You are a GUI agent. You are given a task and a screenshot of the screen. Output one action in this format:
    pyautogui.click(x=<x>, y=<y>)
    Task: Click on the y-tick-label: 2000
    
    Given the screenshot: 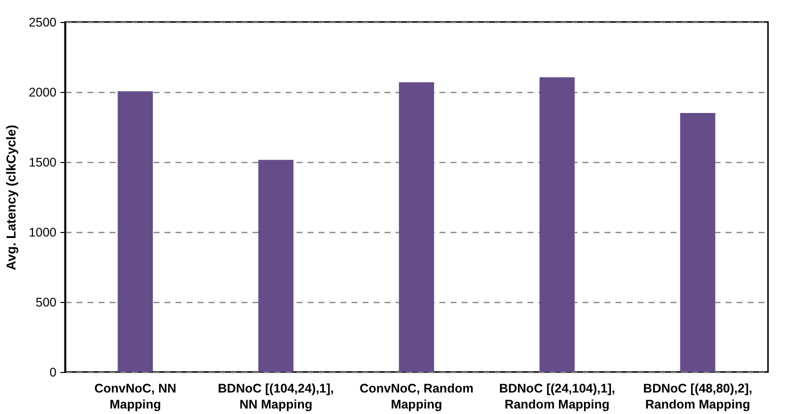 What is the action you would take?
    pyautogui.click(x=42, y=93)
    